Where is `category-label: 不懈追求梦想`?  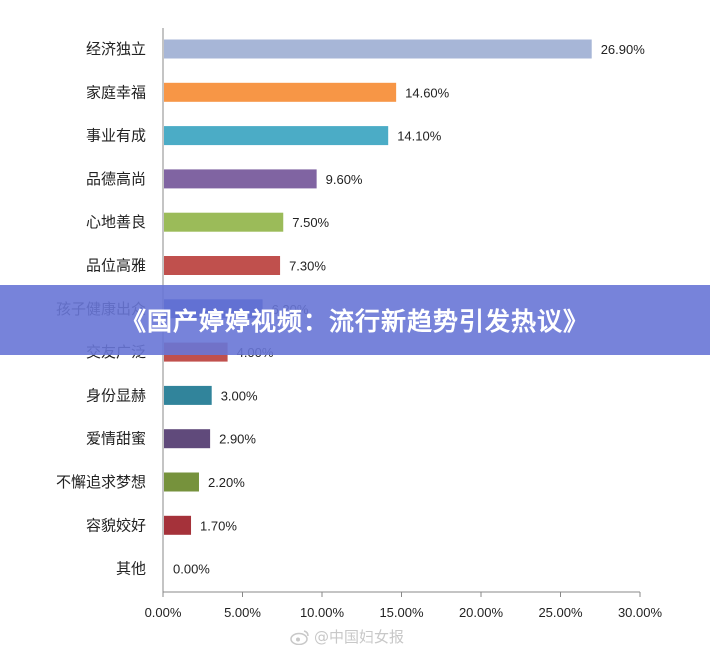
category-label: 不懈追求梦想 is located at coordinates (101, 482).